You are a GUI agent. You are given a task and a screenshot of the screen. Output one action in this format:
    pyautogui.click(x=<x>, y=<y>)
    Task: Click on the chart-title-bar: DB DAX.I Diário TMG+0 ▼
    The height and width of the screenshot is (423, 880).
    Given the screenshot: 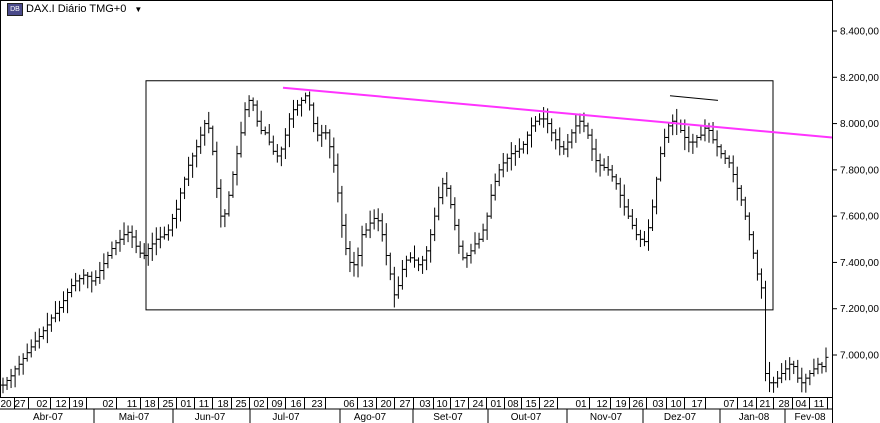 What is the action you would take?
    pyautogui.click(x=74, y=9)
    